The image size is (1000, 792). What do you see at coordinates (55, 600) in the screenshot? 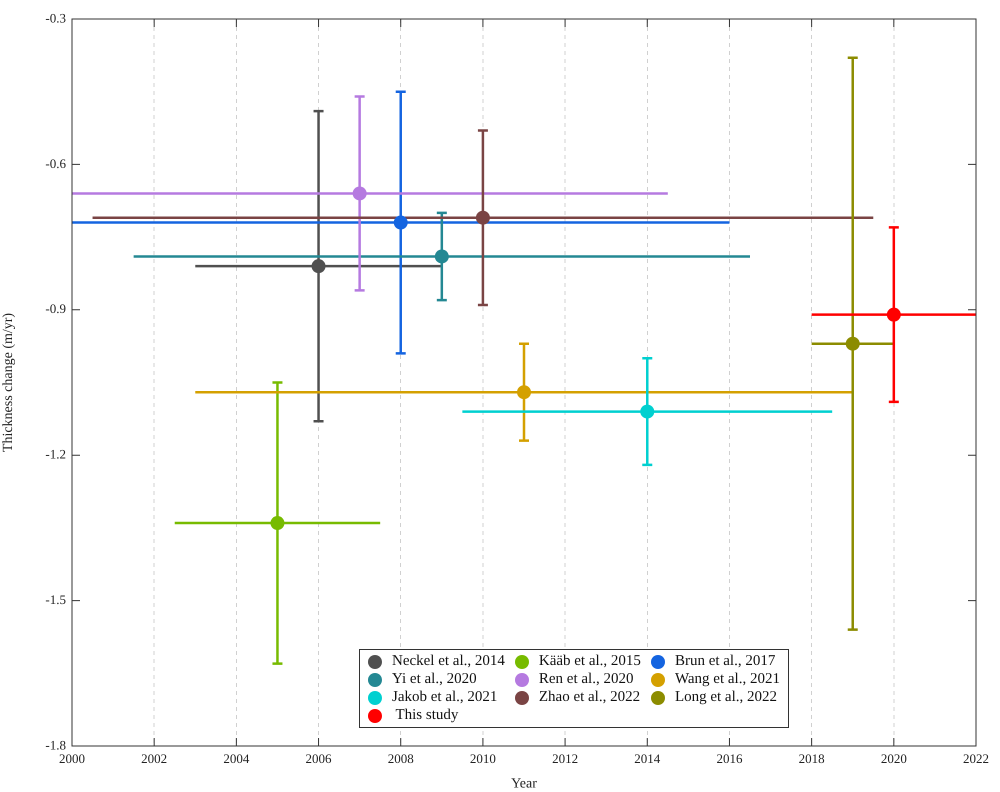
I see `y-tick-label: -1.5` at bounding box center [55, 600].